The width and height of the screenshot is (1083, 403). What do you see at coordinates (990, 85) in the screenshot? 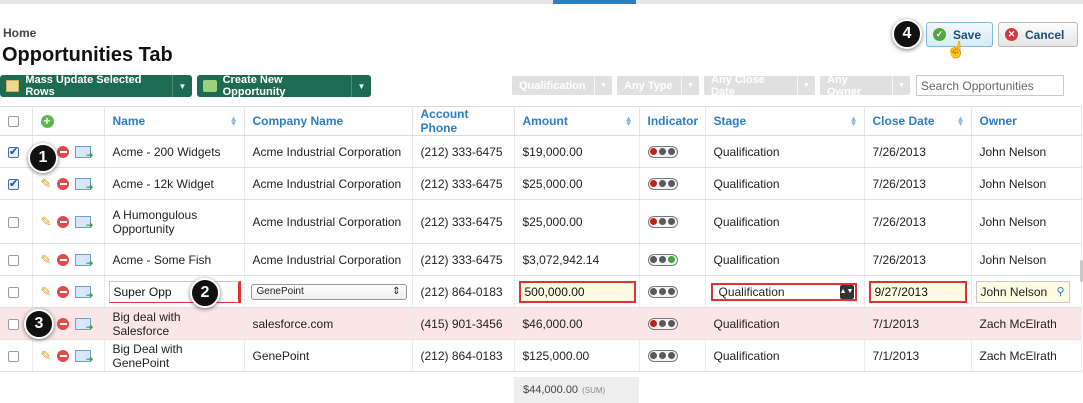
I see `search-input` at bounding box center [990, 85].